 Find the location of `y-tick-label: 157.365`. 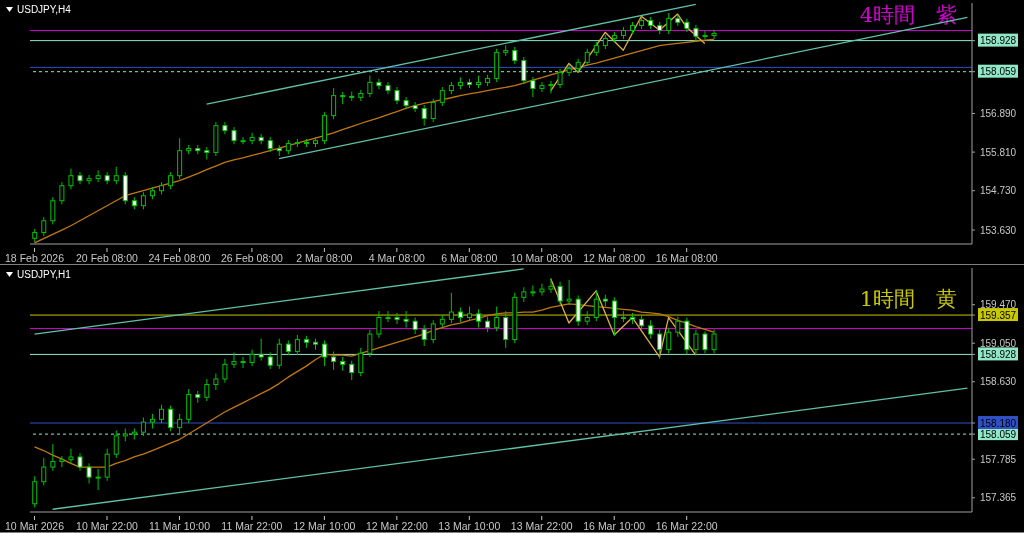

y-tick-label: 157.365 is located at coordinates (998, 498).